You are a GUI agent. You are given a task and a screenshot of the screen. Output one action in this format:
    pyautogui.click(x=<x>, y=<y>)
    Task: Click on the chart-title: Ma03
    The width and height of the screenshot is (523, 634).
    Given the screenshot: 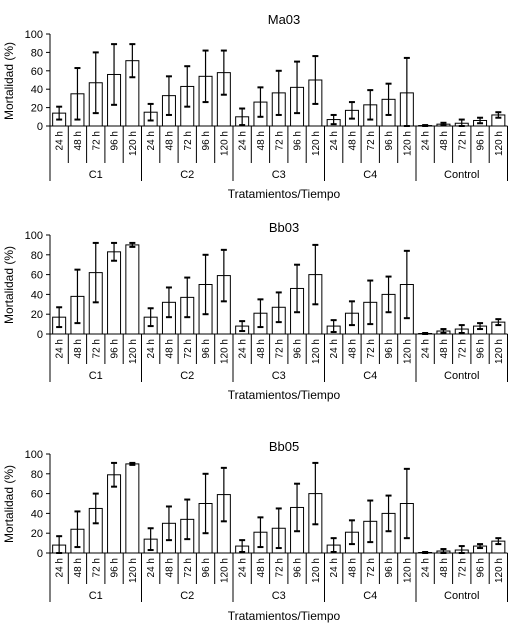 What is the action you would take?
    pyautogui.click(x=284, y=19)
    